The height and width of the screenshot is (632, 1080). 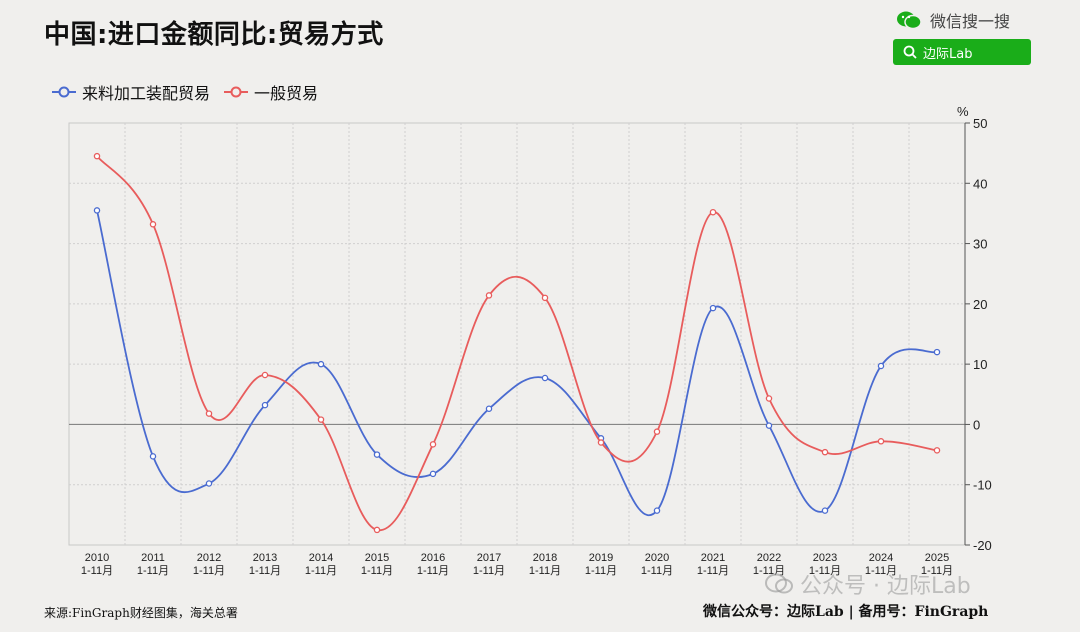 What do you see at coordinates (980, 304) in the screenshot?
I see `y-tick-label: 20` at bounding box center [980, 304].